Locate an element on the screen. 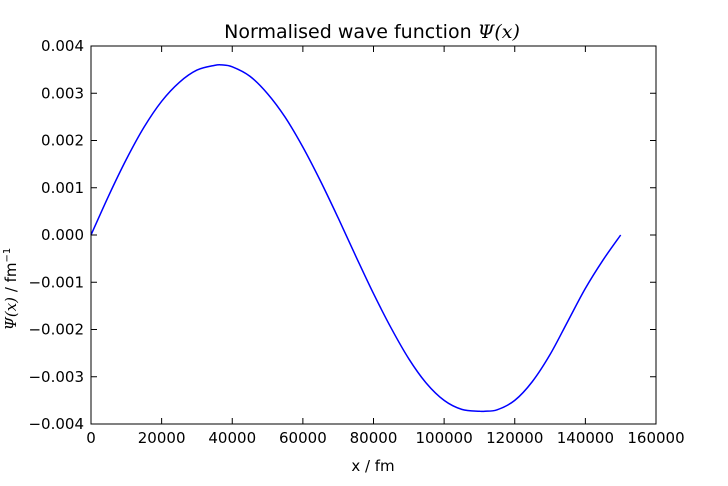  x-axis-label: x / fm is located at coordinates (372, 466).